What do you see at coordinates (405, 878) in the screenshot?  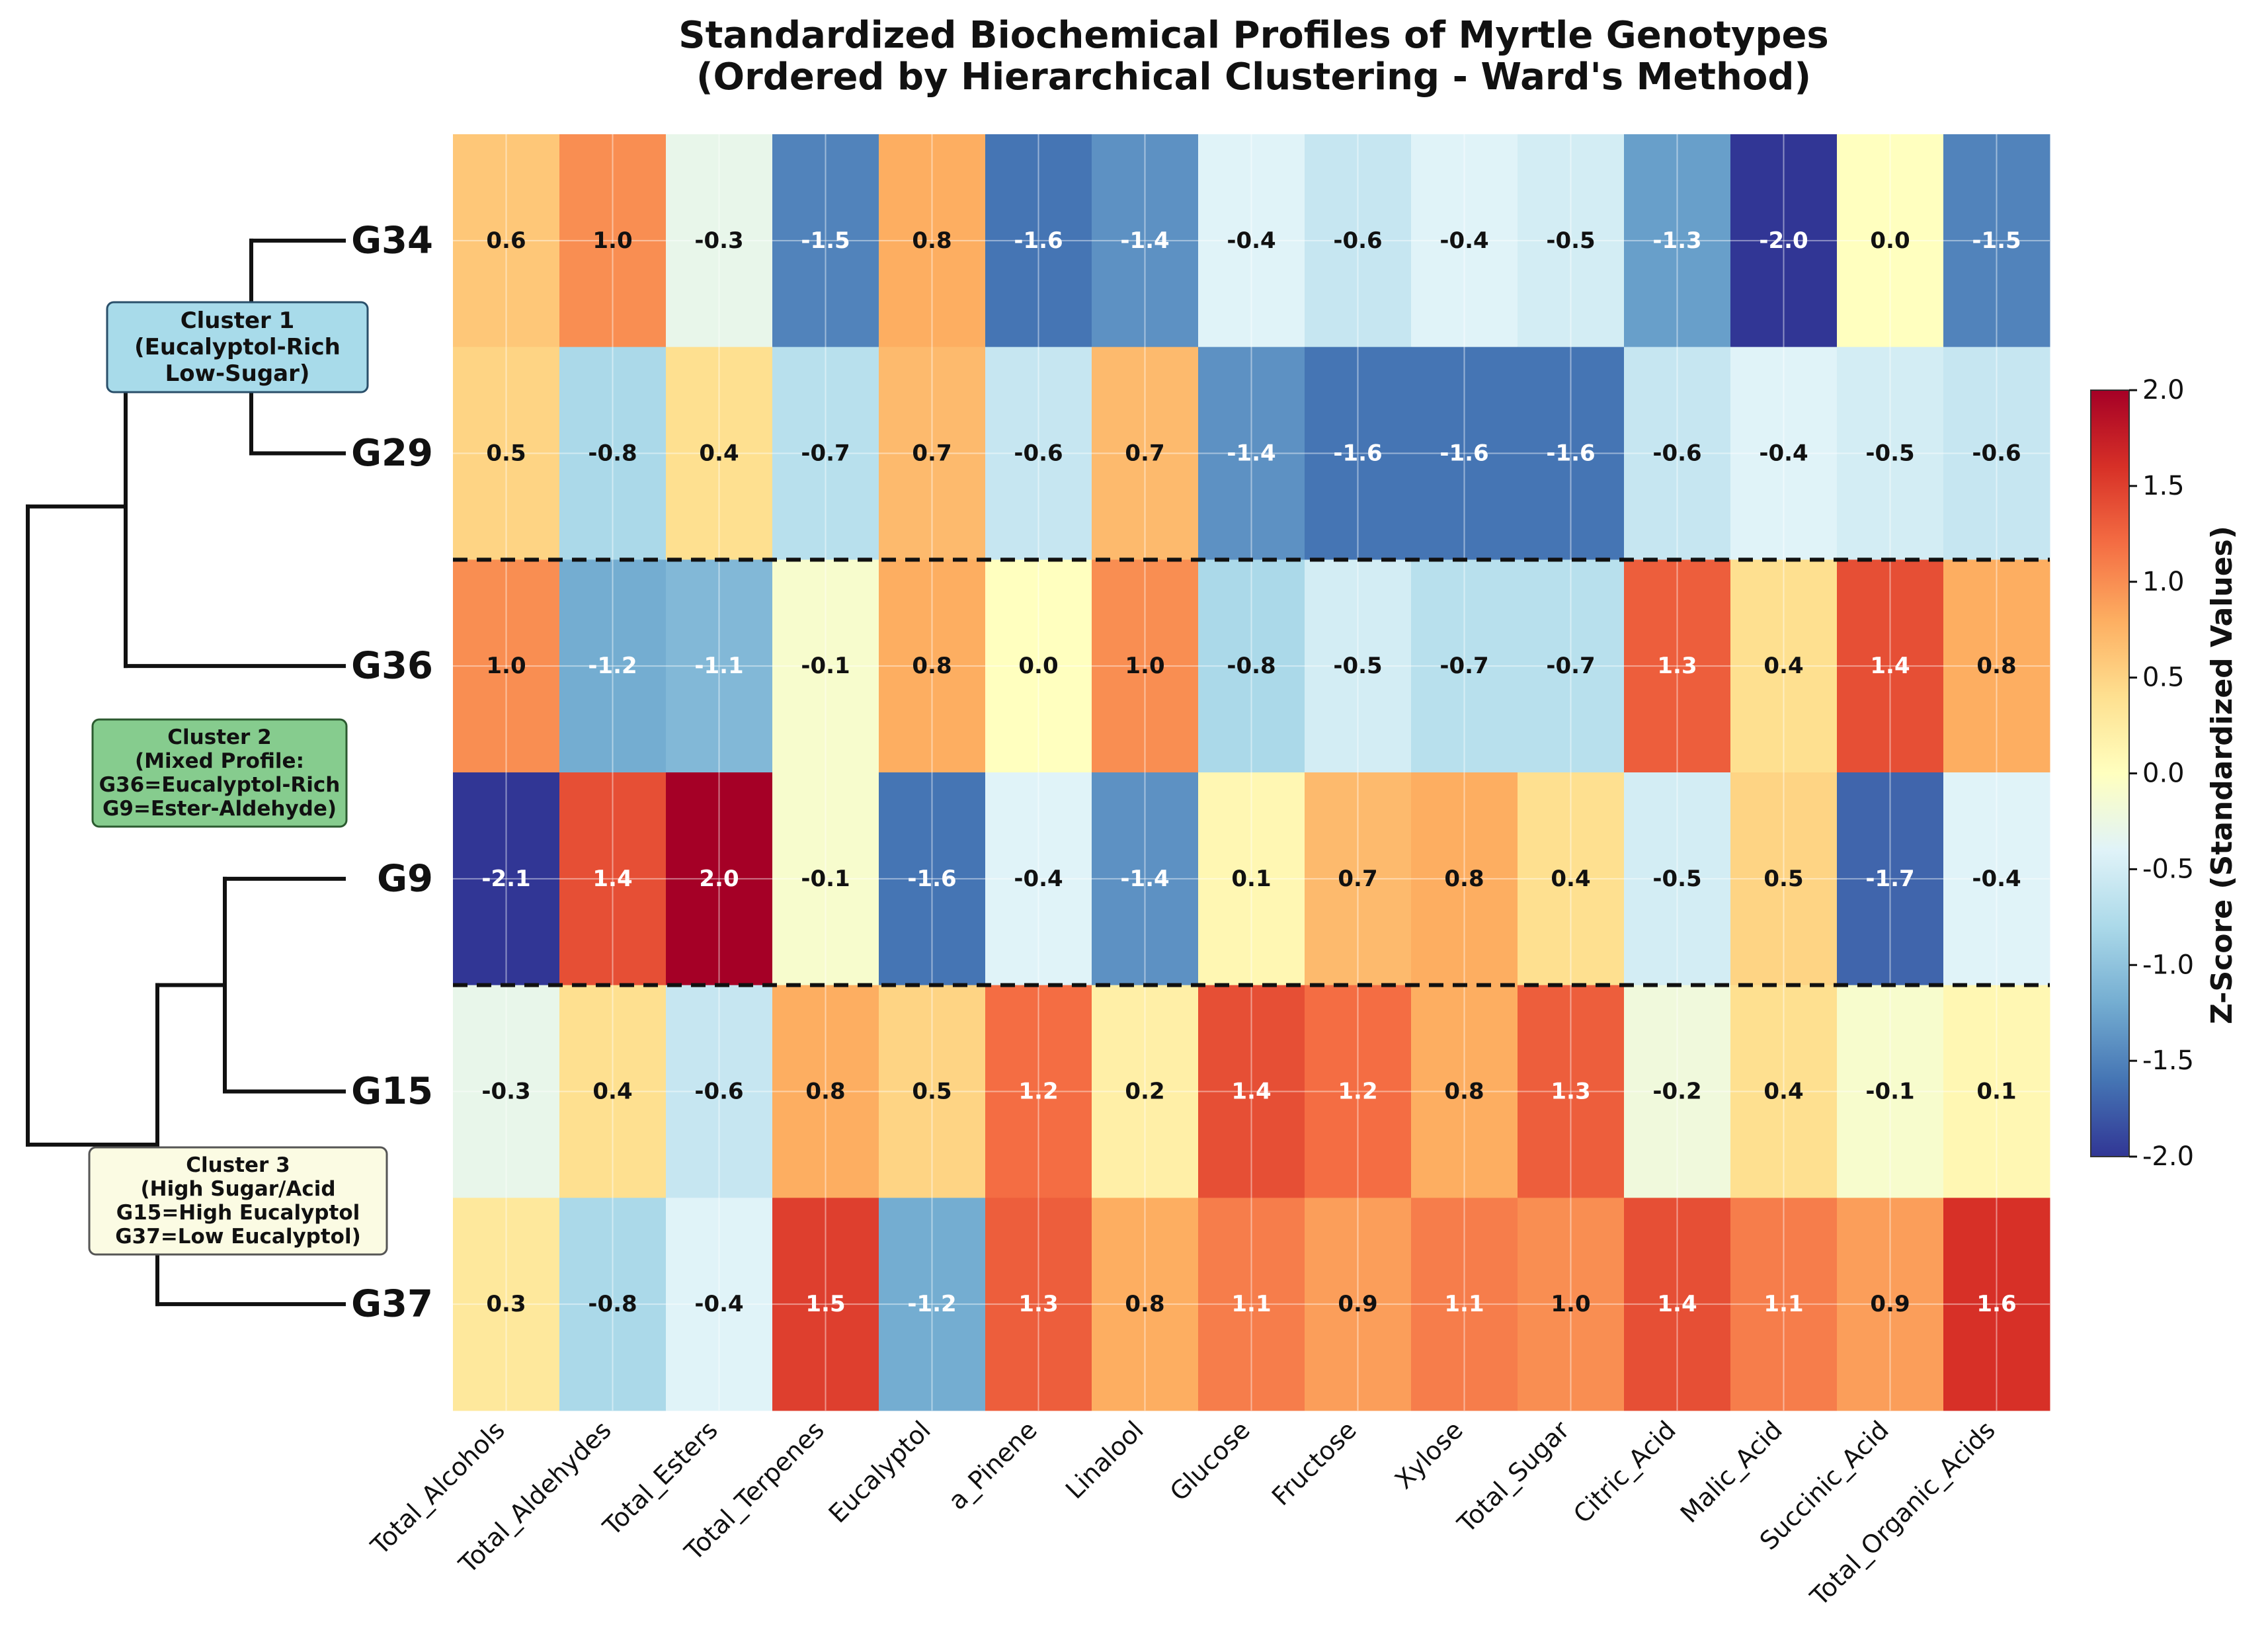 I see `row-label: G9` at bounding box center [405, 878].